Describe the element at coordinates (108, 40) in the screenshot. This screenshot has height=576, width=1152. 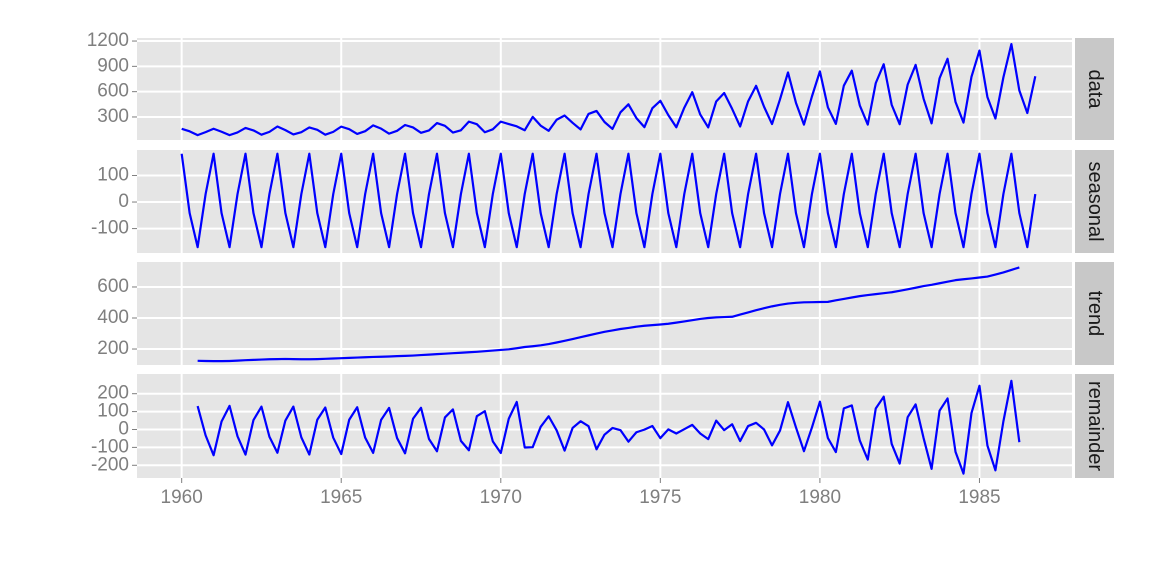
I see `y-tick-label: 1200` at that location.